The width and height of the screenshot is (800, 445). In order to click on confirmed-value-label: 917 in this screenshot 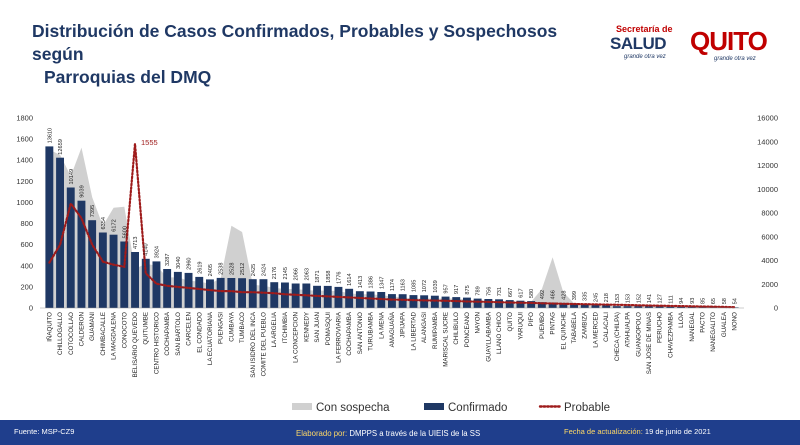, I will do `click(457, 289)`.